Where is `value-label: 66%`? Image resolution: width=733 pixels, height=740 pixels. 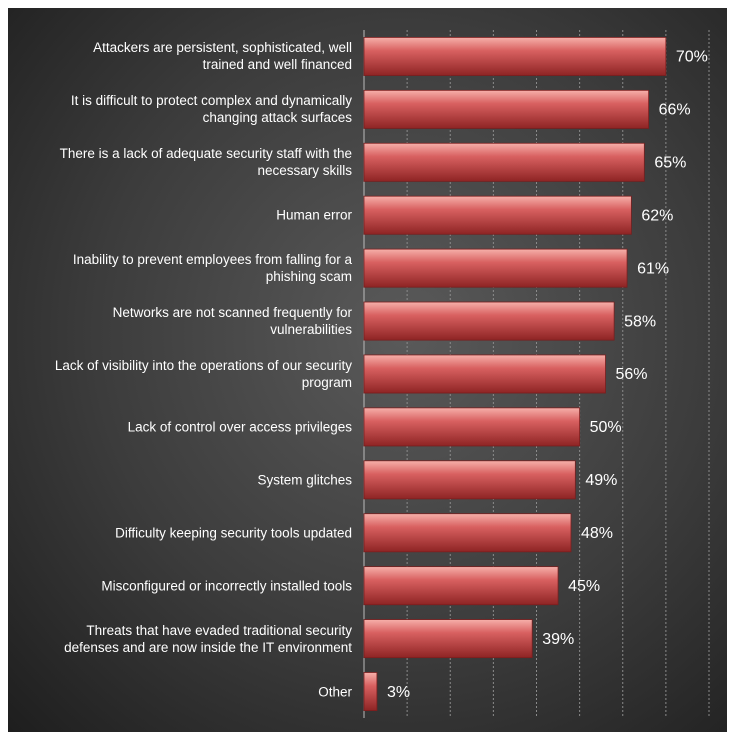
value-label: 66% is located at coordinates (675, 110).